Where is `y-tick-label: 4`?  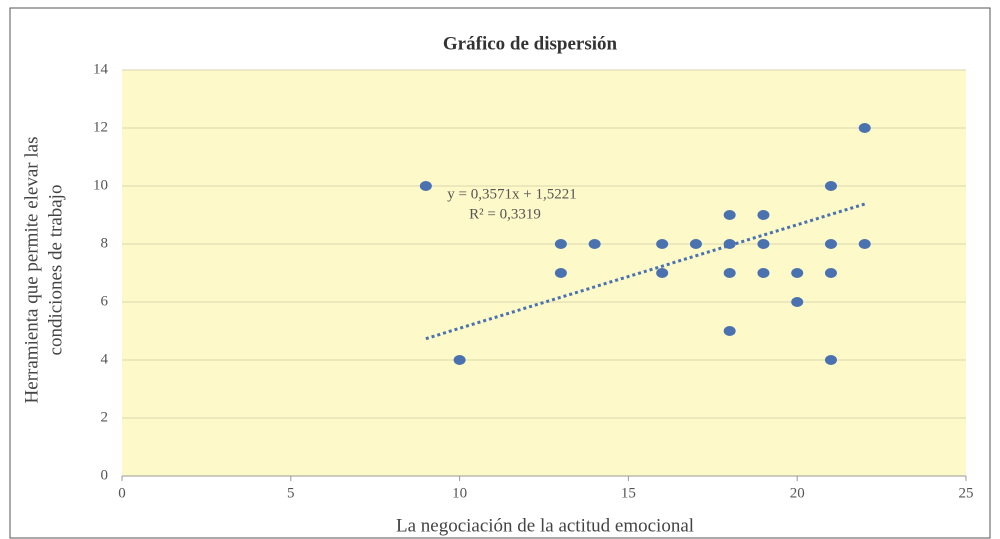 y-tick-label: 4 is located at coordinates (105, 359).